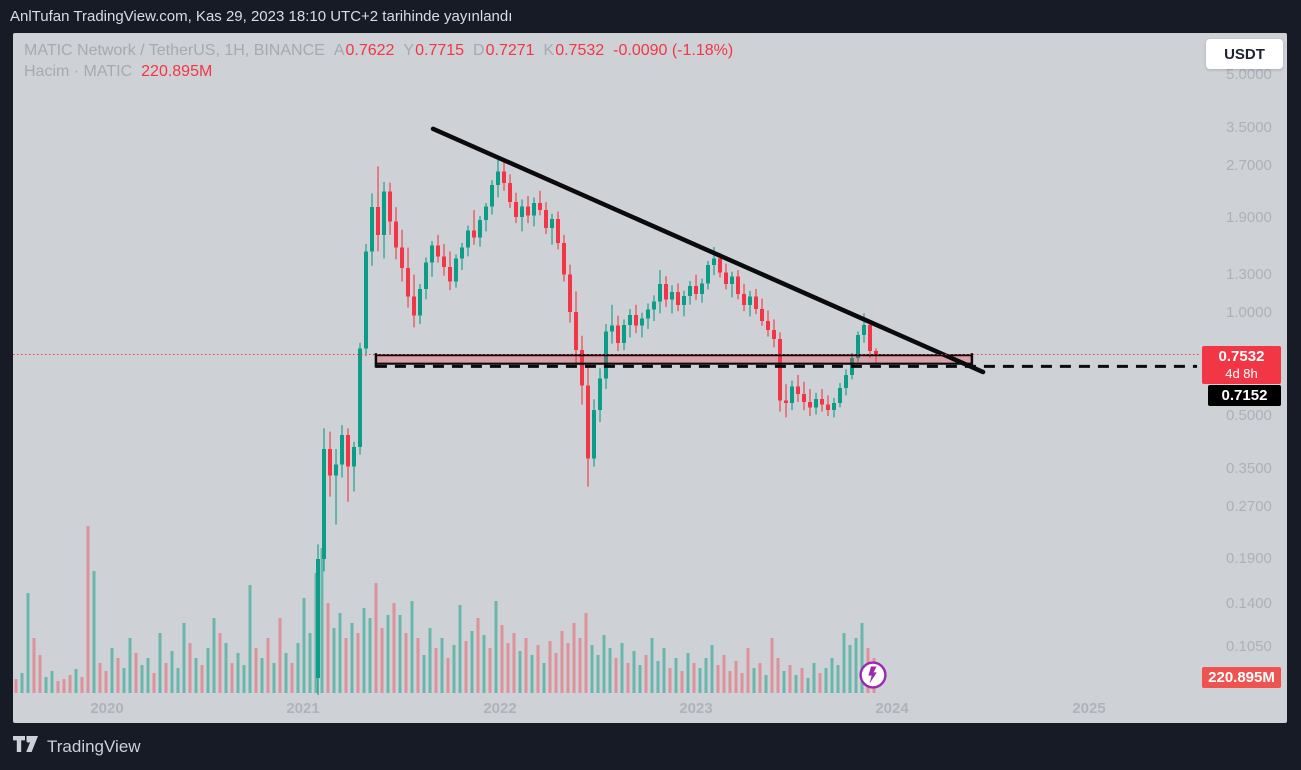 The width and height of the screenshot is (1301, 770). I want to click on price-tick-0.5000: 0.5000, so click(1249, 415).